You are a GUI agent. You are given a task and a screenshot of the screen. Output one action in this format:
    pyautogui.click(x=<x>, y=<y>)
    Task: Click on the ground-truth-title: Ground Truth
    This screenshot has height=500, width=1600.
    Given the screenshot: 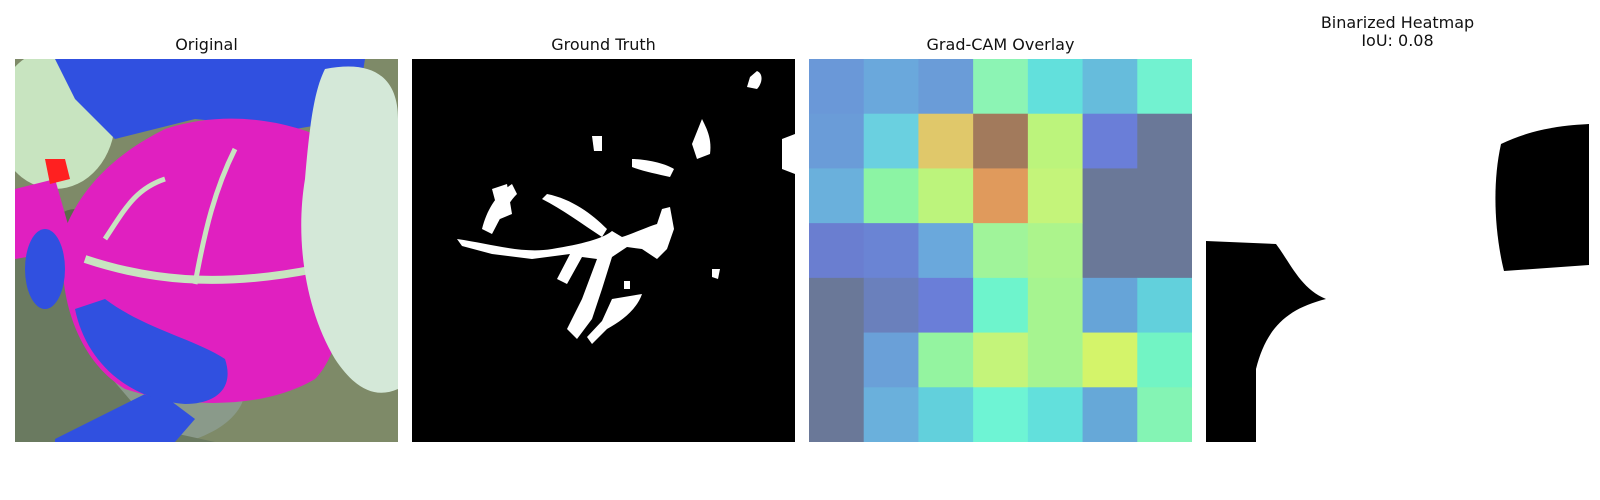 What is the action you would take?
    pyautogui.click(x=603, y=44)
    